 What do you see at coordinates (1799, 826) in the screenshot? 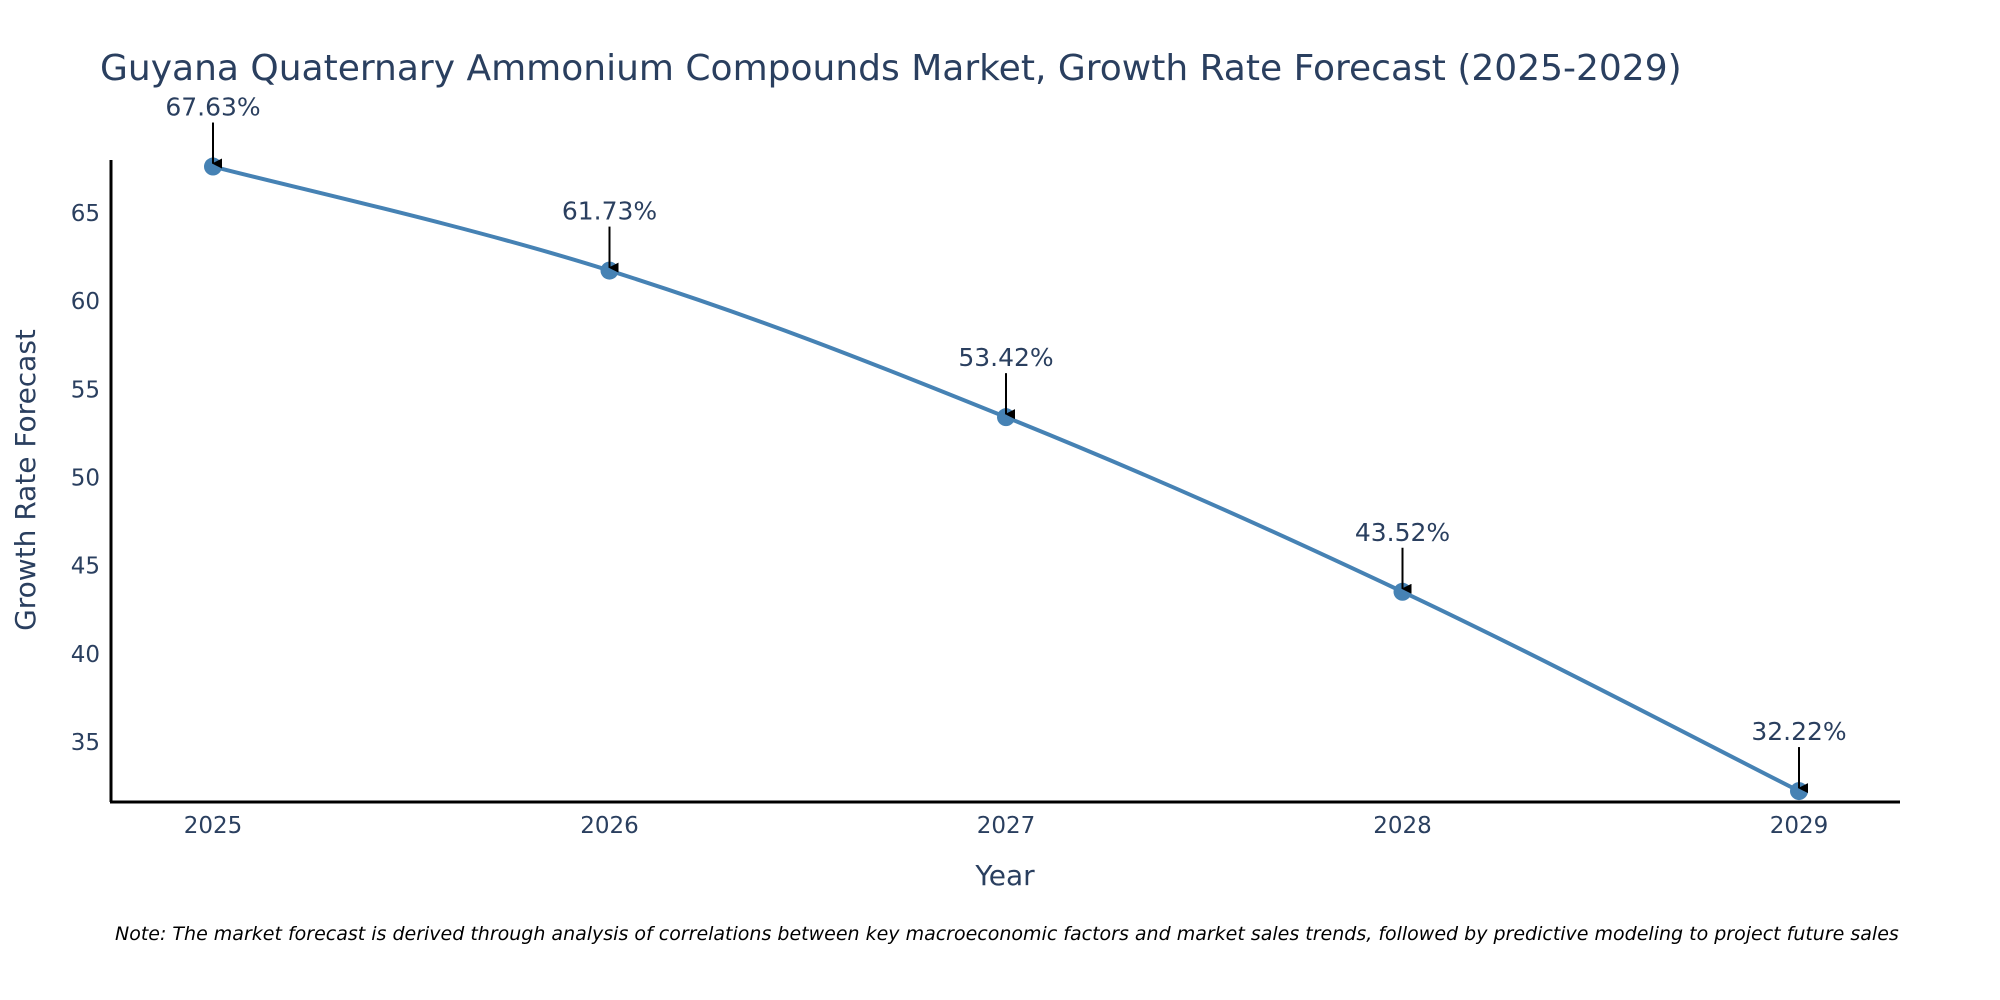
I see `x-tick-label: 2029` at bounding box center [1799, 826].